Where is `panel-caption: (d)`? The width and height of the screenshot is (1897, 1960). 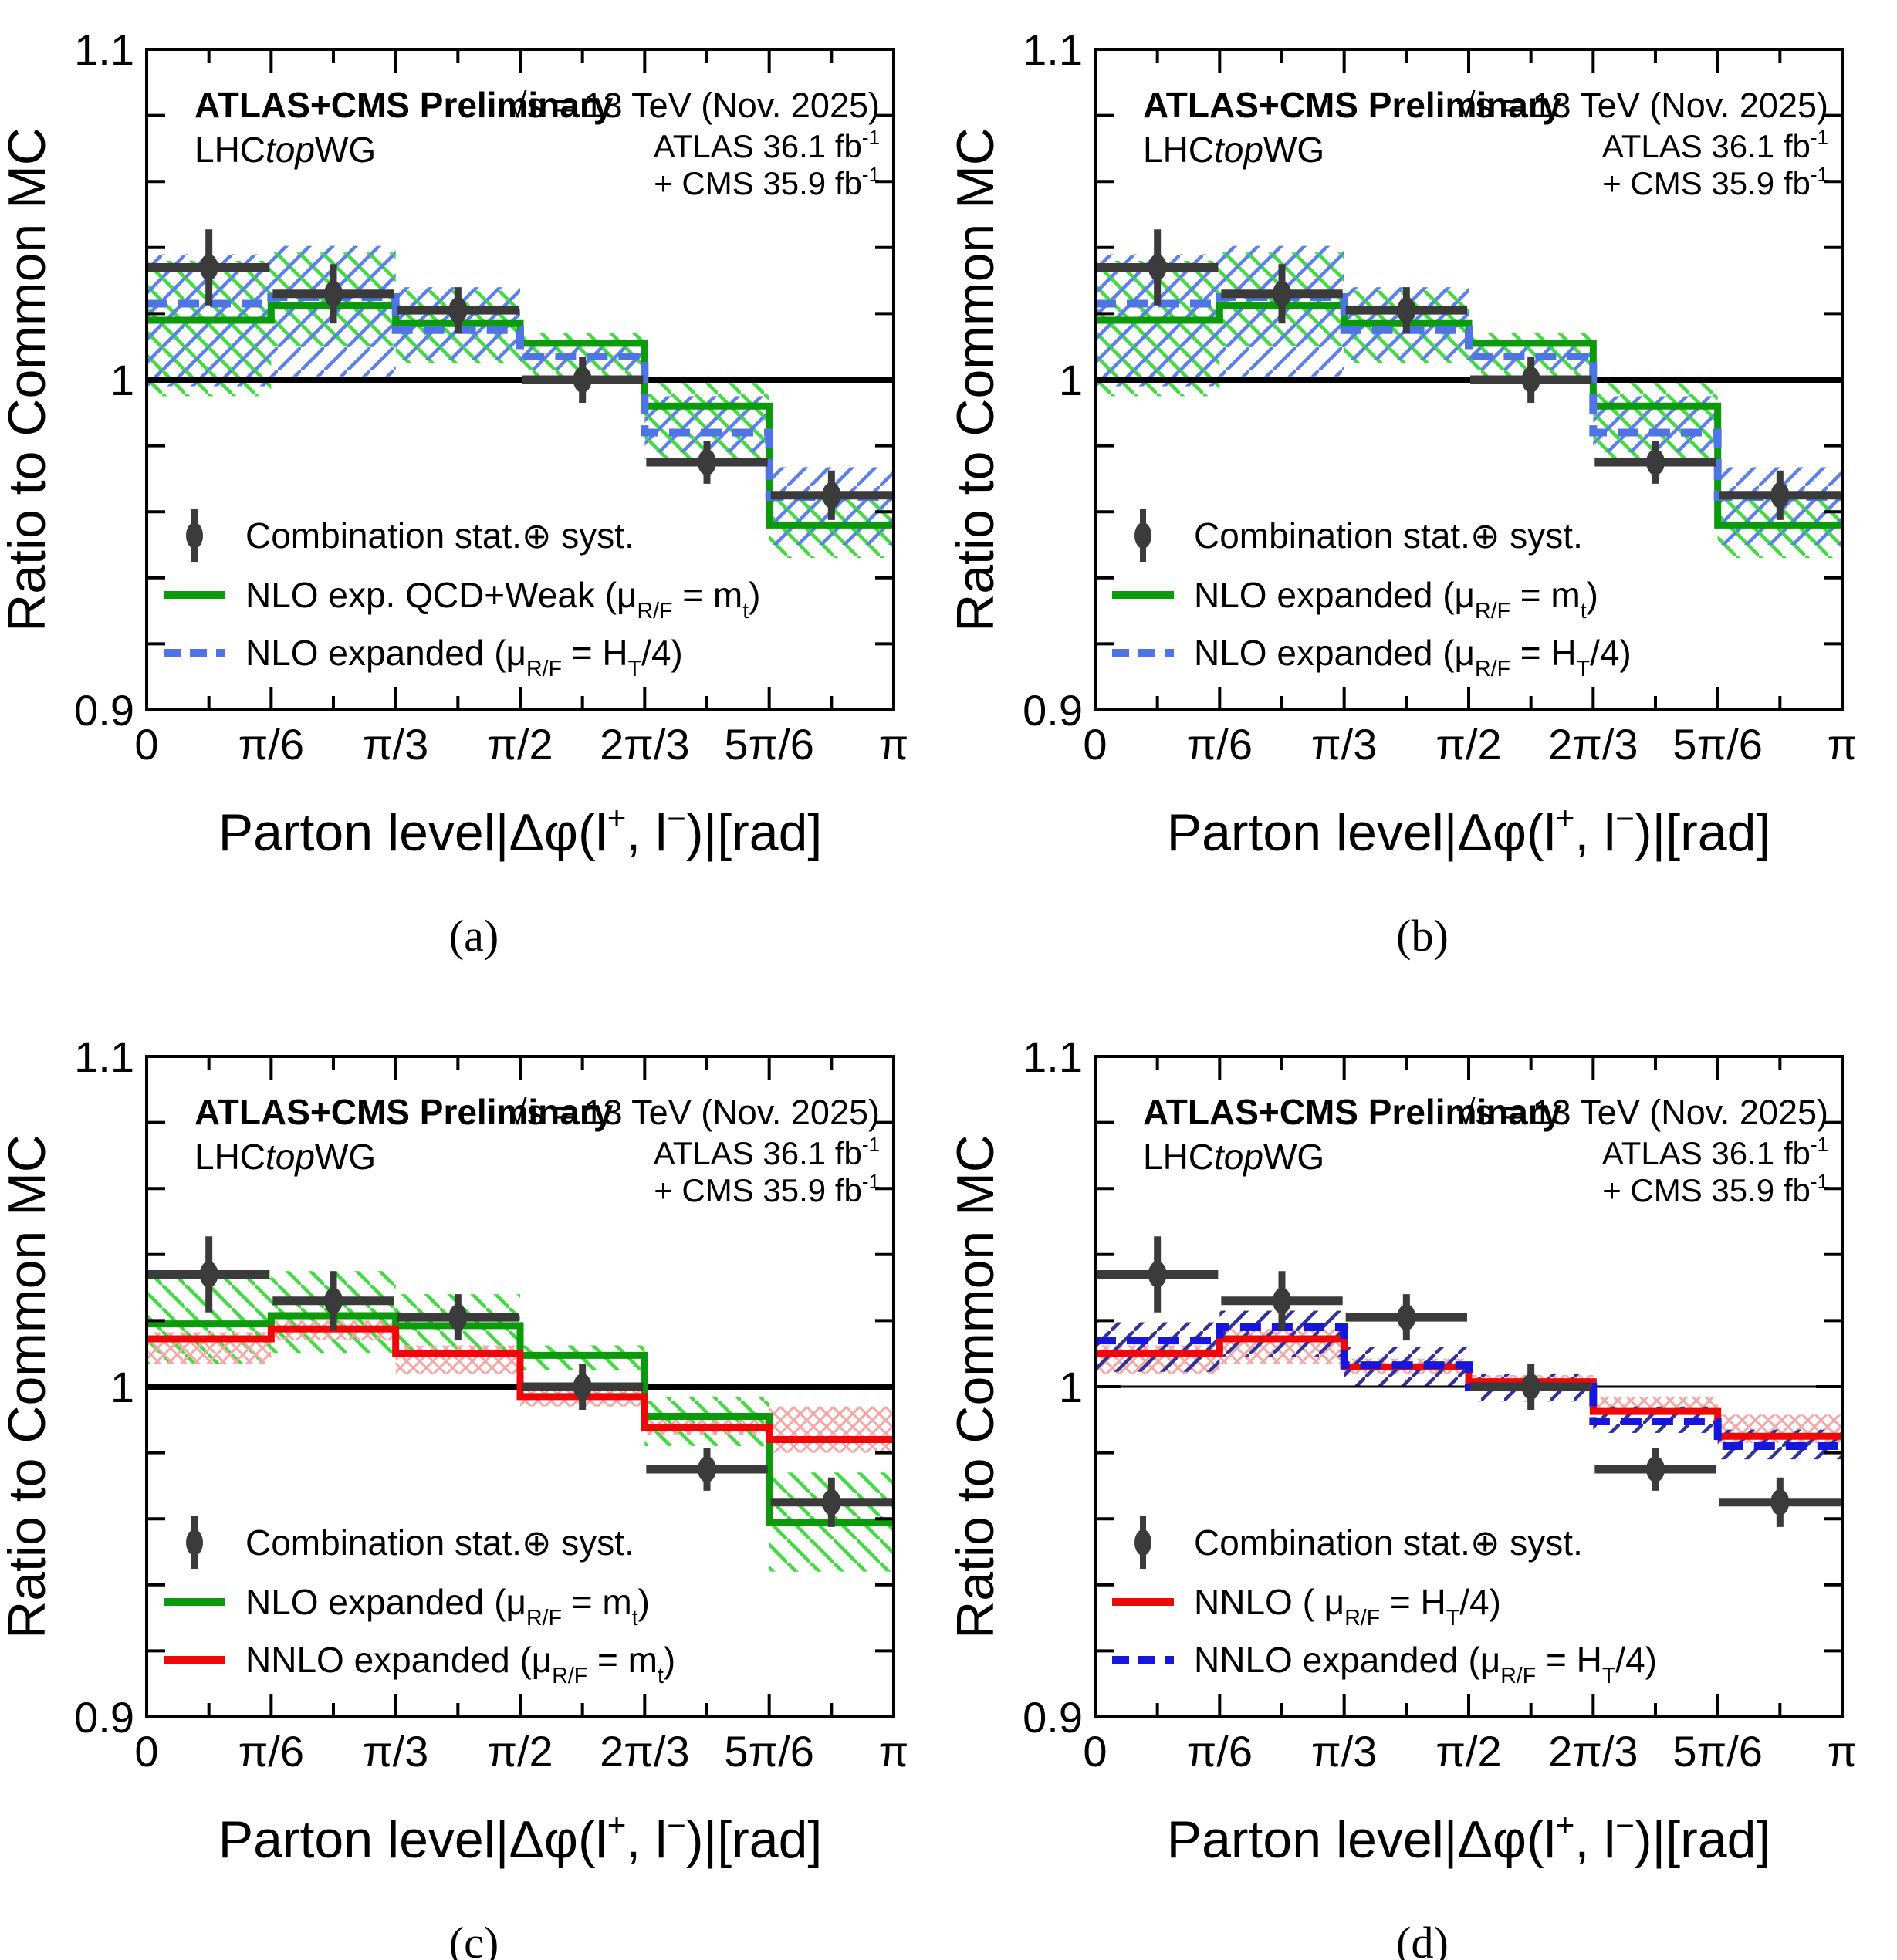 panel-caption: (d) is located at coordinates (1423, 1939).